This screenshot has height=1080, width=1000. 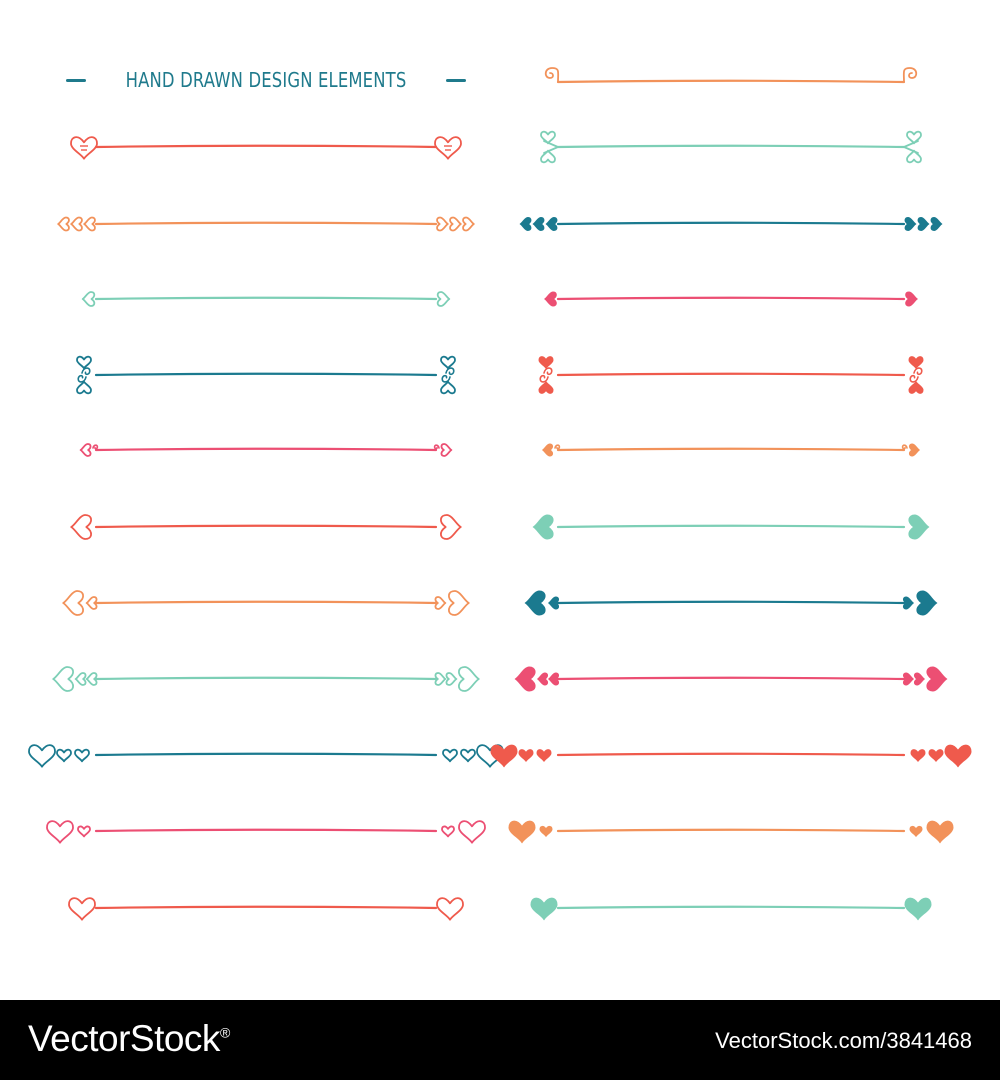 I want to click on sheet-title: HAND DRAWN DESIGN ELEMENTS, so click(x=266, y=80).